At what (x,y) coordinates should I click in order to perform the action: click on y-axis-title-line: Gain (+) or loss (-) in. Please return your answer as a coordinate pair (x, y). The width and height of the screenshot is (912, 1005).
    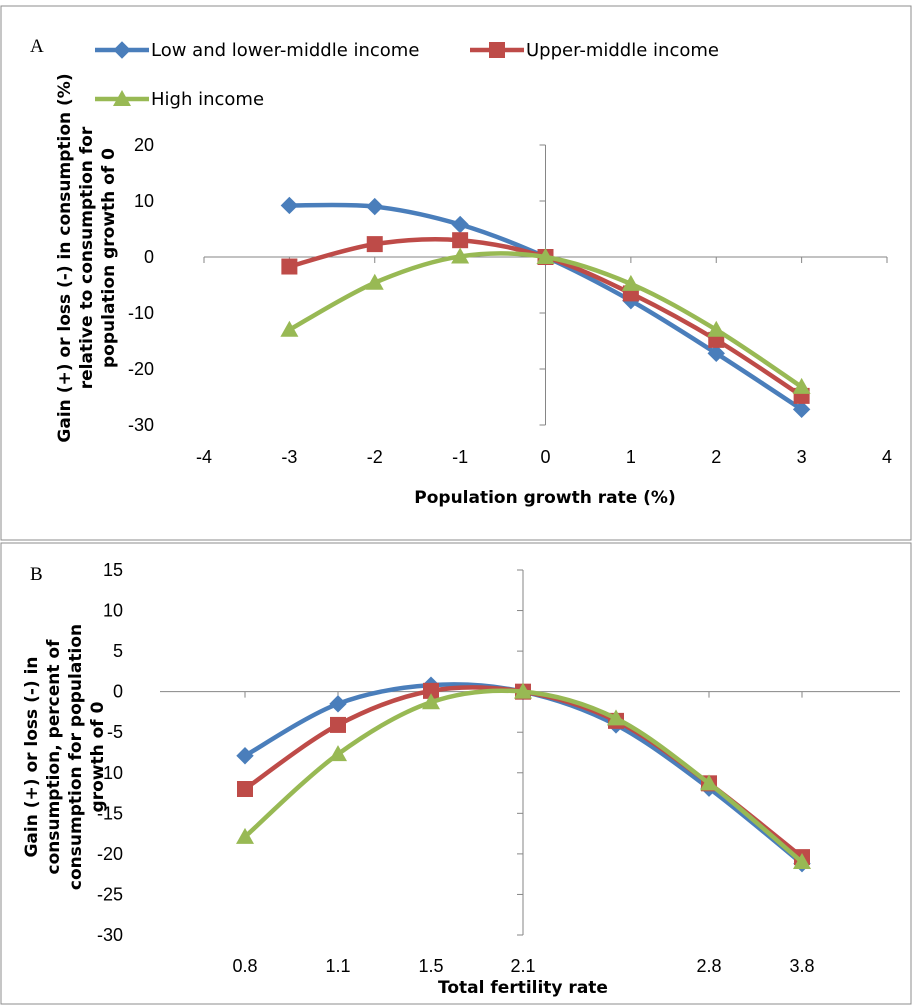
    Looking at the image, I should click on (32, 756).